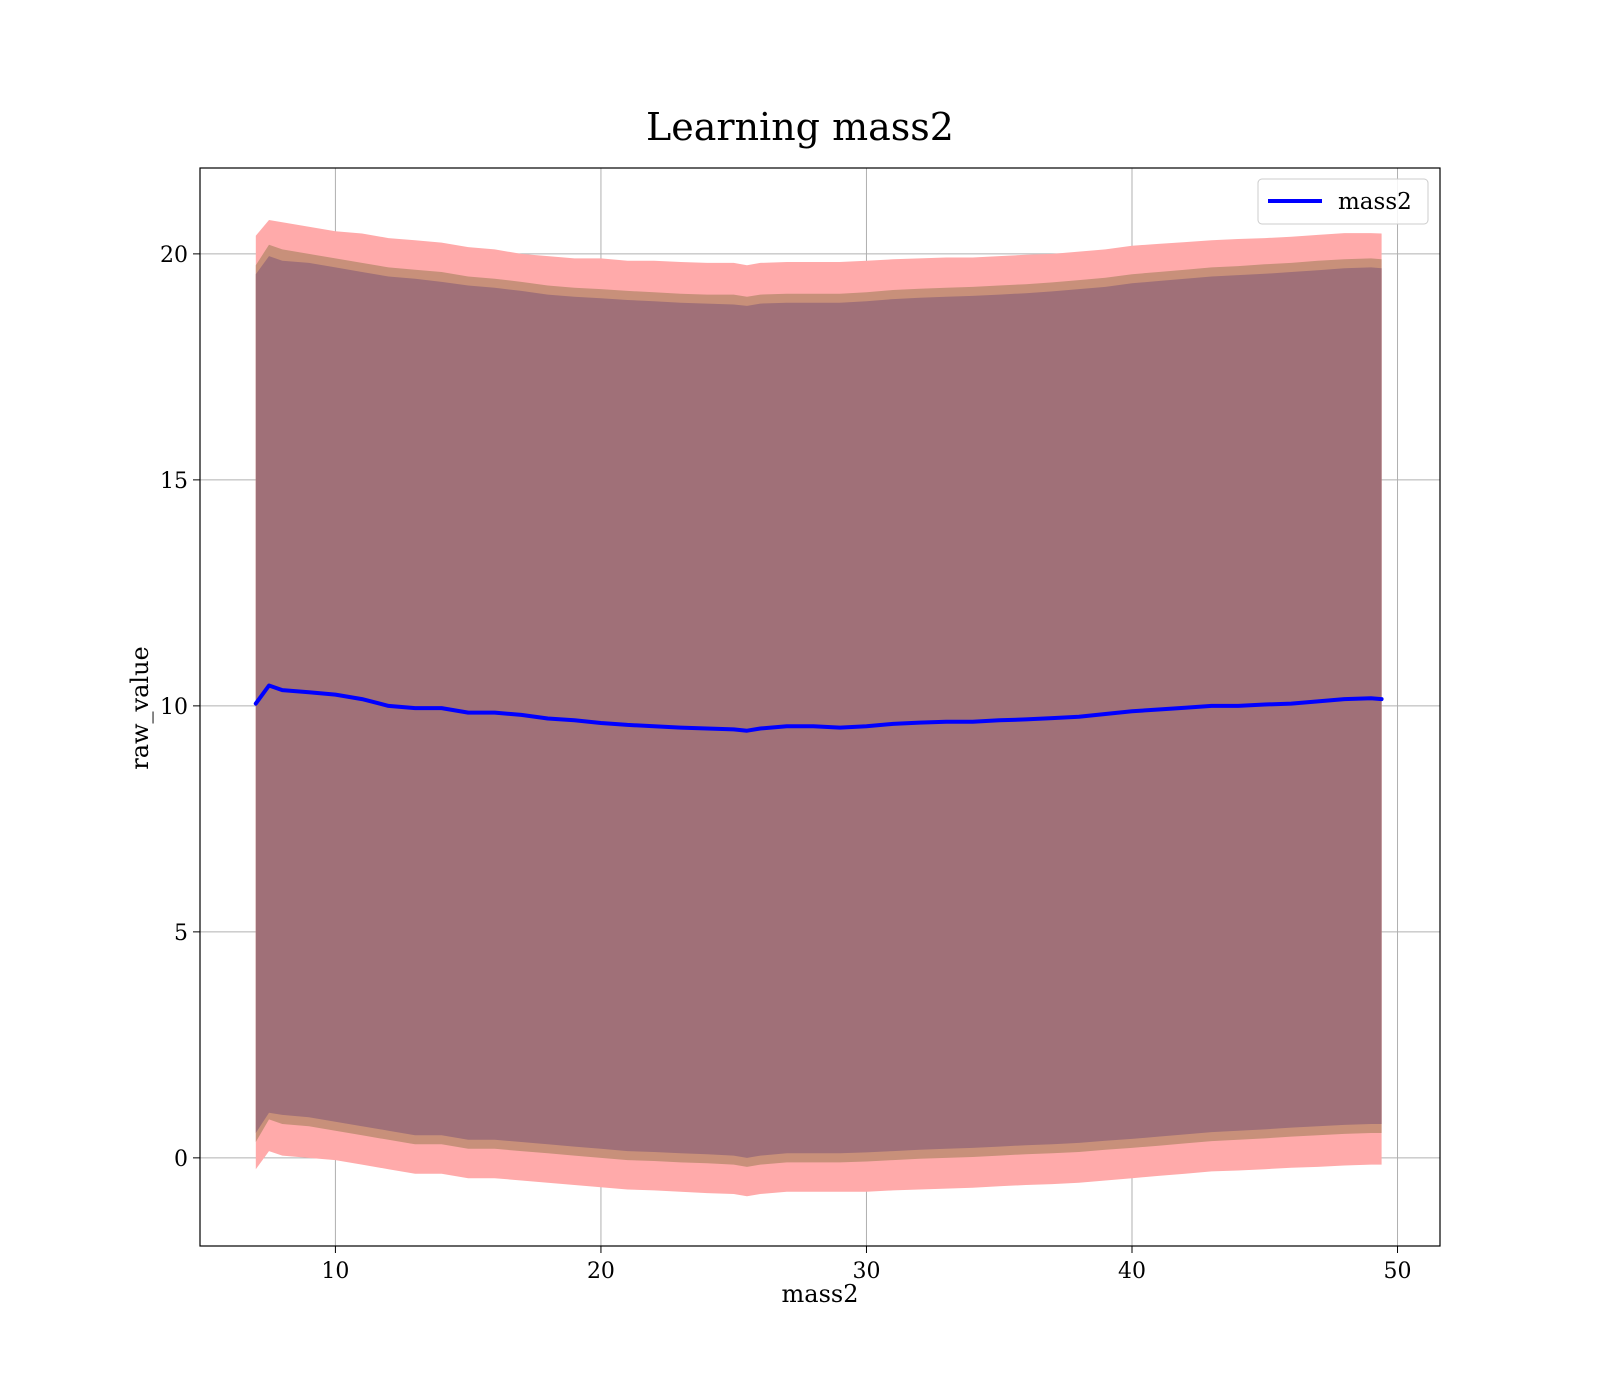 The width and height of the screenshot is (1600, 1400). What do you see at coordinates (1132, 1271) in the screenshot?
I see `x-tick-label-3: 40` at bounding box center [1132, 1271].